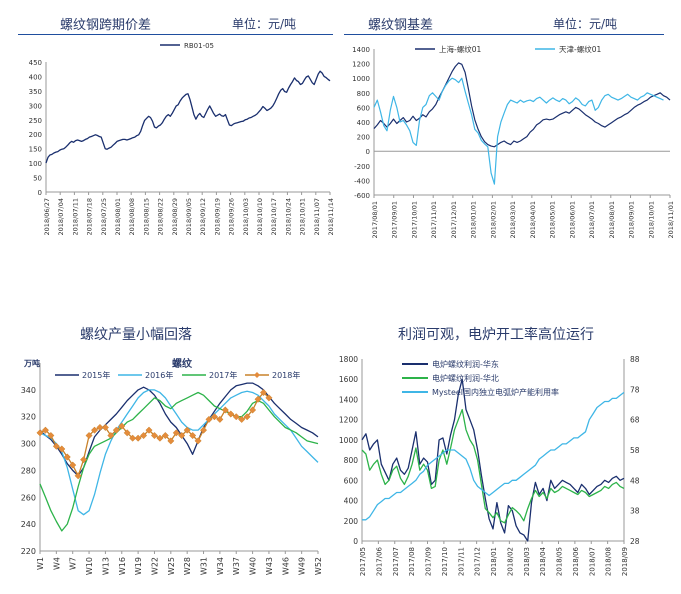 This screenshot has height=594, width=681. Describe the element at coordinates (260, 216) in the screenshot. I see `x-tick-label: 2018/10/10` at that location.